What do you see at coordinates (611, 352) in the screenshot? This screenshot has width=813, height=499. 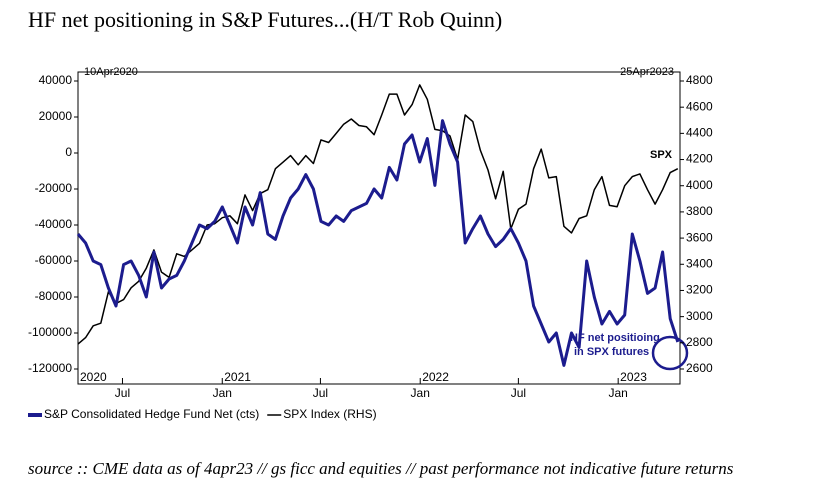 I see `hf-annotation: in SPX futures` at bounding box center [611, 352].